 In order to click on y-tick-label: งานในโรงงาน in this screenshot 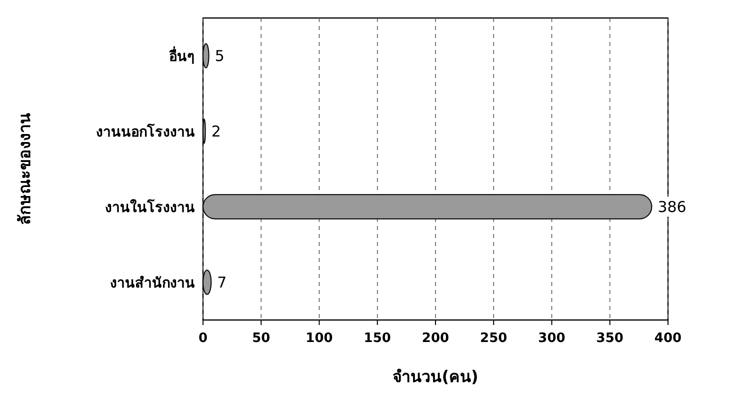, I will do `click(150, 207)`.